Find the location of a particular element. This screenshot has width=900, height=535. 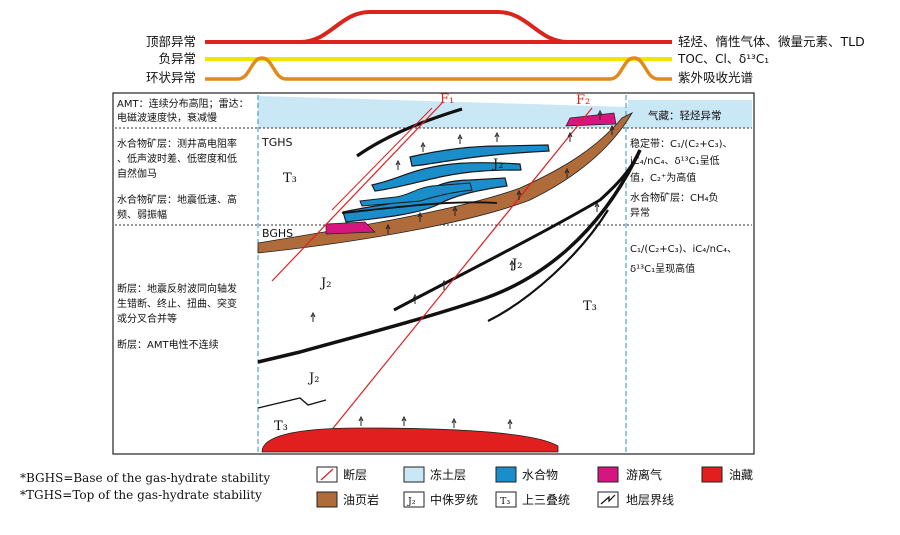

legend-oil-label: 油藏 is located at coordinates (741, 475).